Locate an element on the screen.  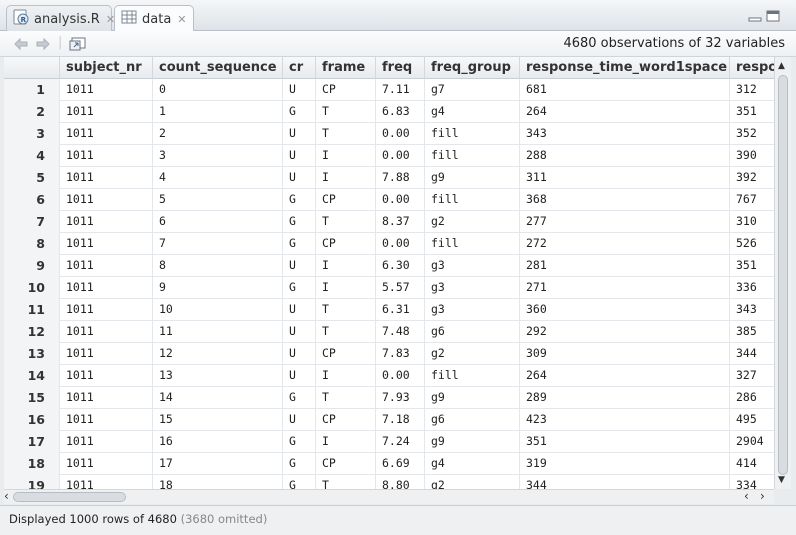
scroll-up-icon: ▲ is located at coordinates (781, 66).